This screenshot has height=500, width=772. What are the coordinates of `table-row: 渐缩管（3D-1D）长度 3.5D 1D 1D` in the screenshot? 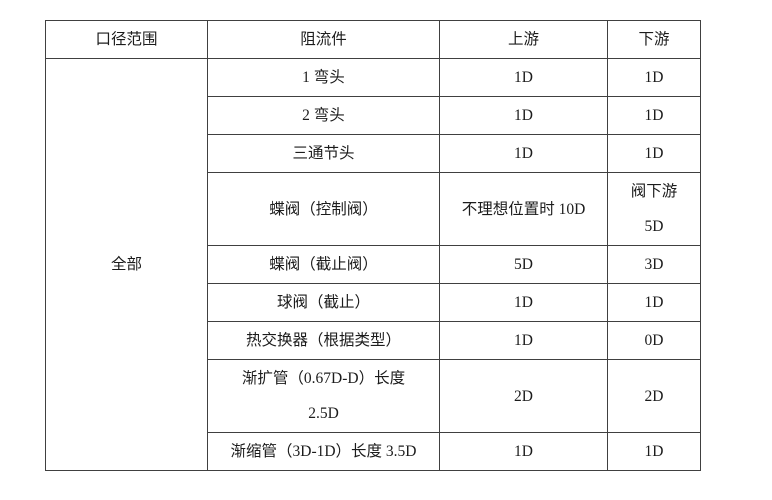 It's located at (373, 451).